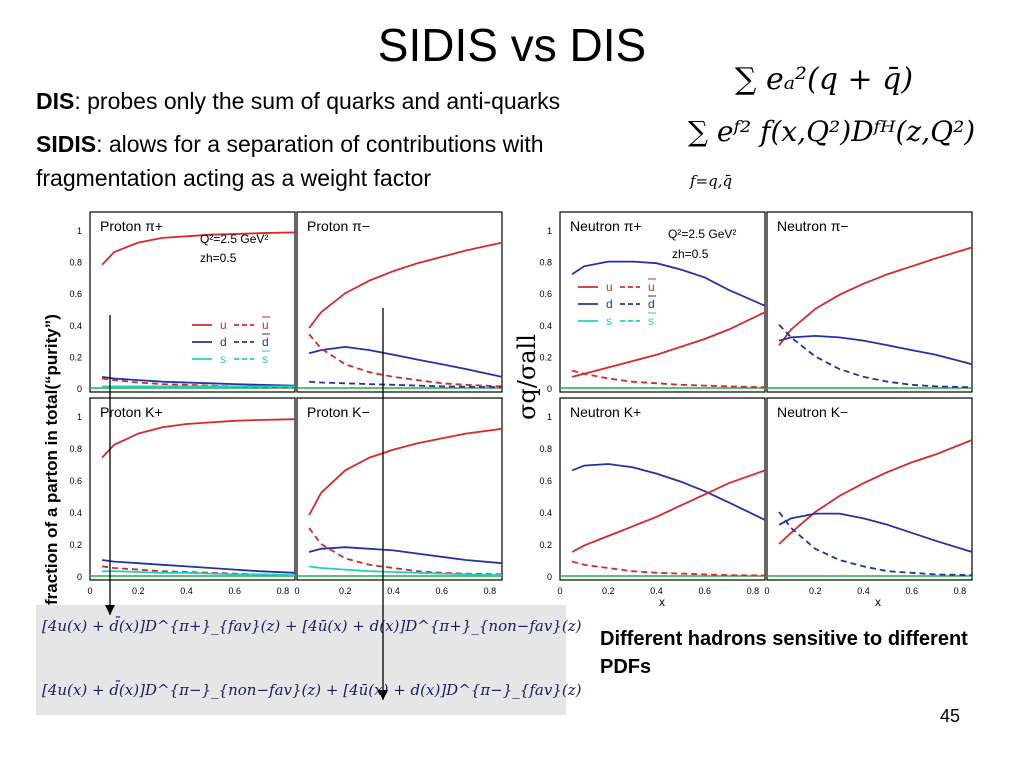 The width and height of the screenshot is (1024, 768). What do you see at coordinates (405, 571) in the screenshot?
I see `curve-s` at bounding box center [405, 571].